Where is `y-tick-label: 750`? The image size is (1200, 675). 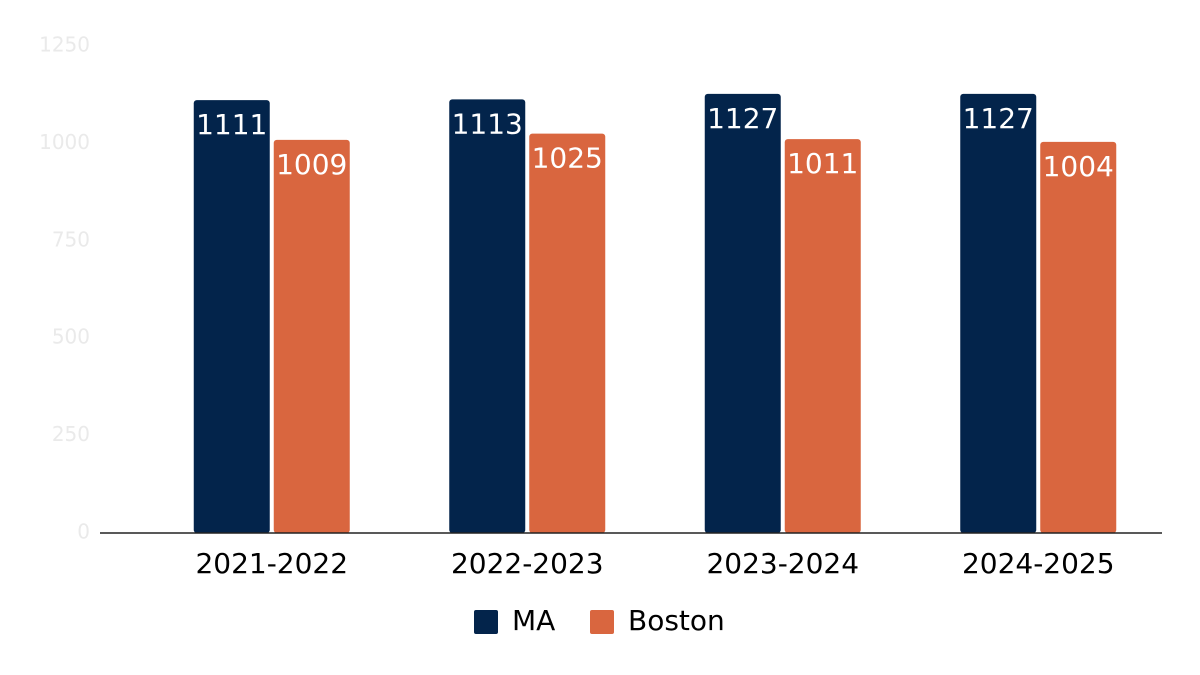
y-tick-label: 750 is located at coordinates (71, 239).